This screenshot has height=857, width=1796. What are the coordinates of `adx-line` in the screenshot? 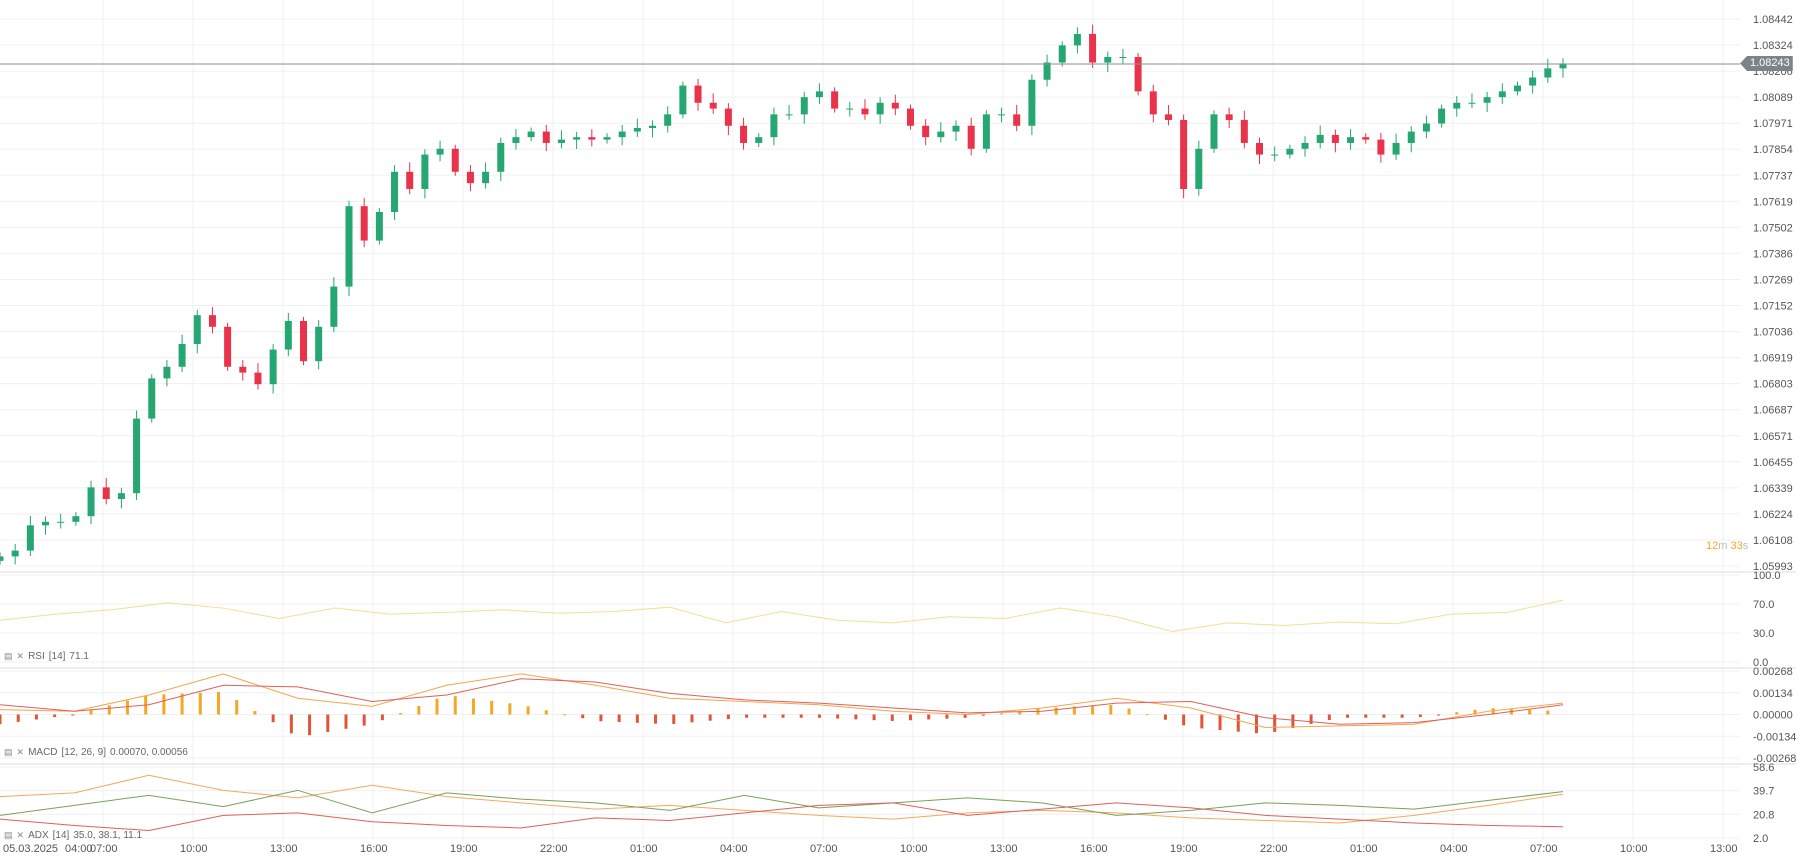 It's located at (782, 799).